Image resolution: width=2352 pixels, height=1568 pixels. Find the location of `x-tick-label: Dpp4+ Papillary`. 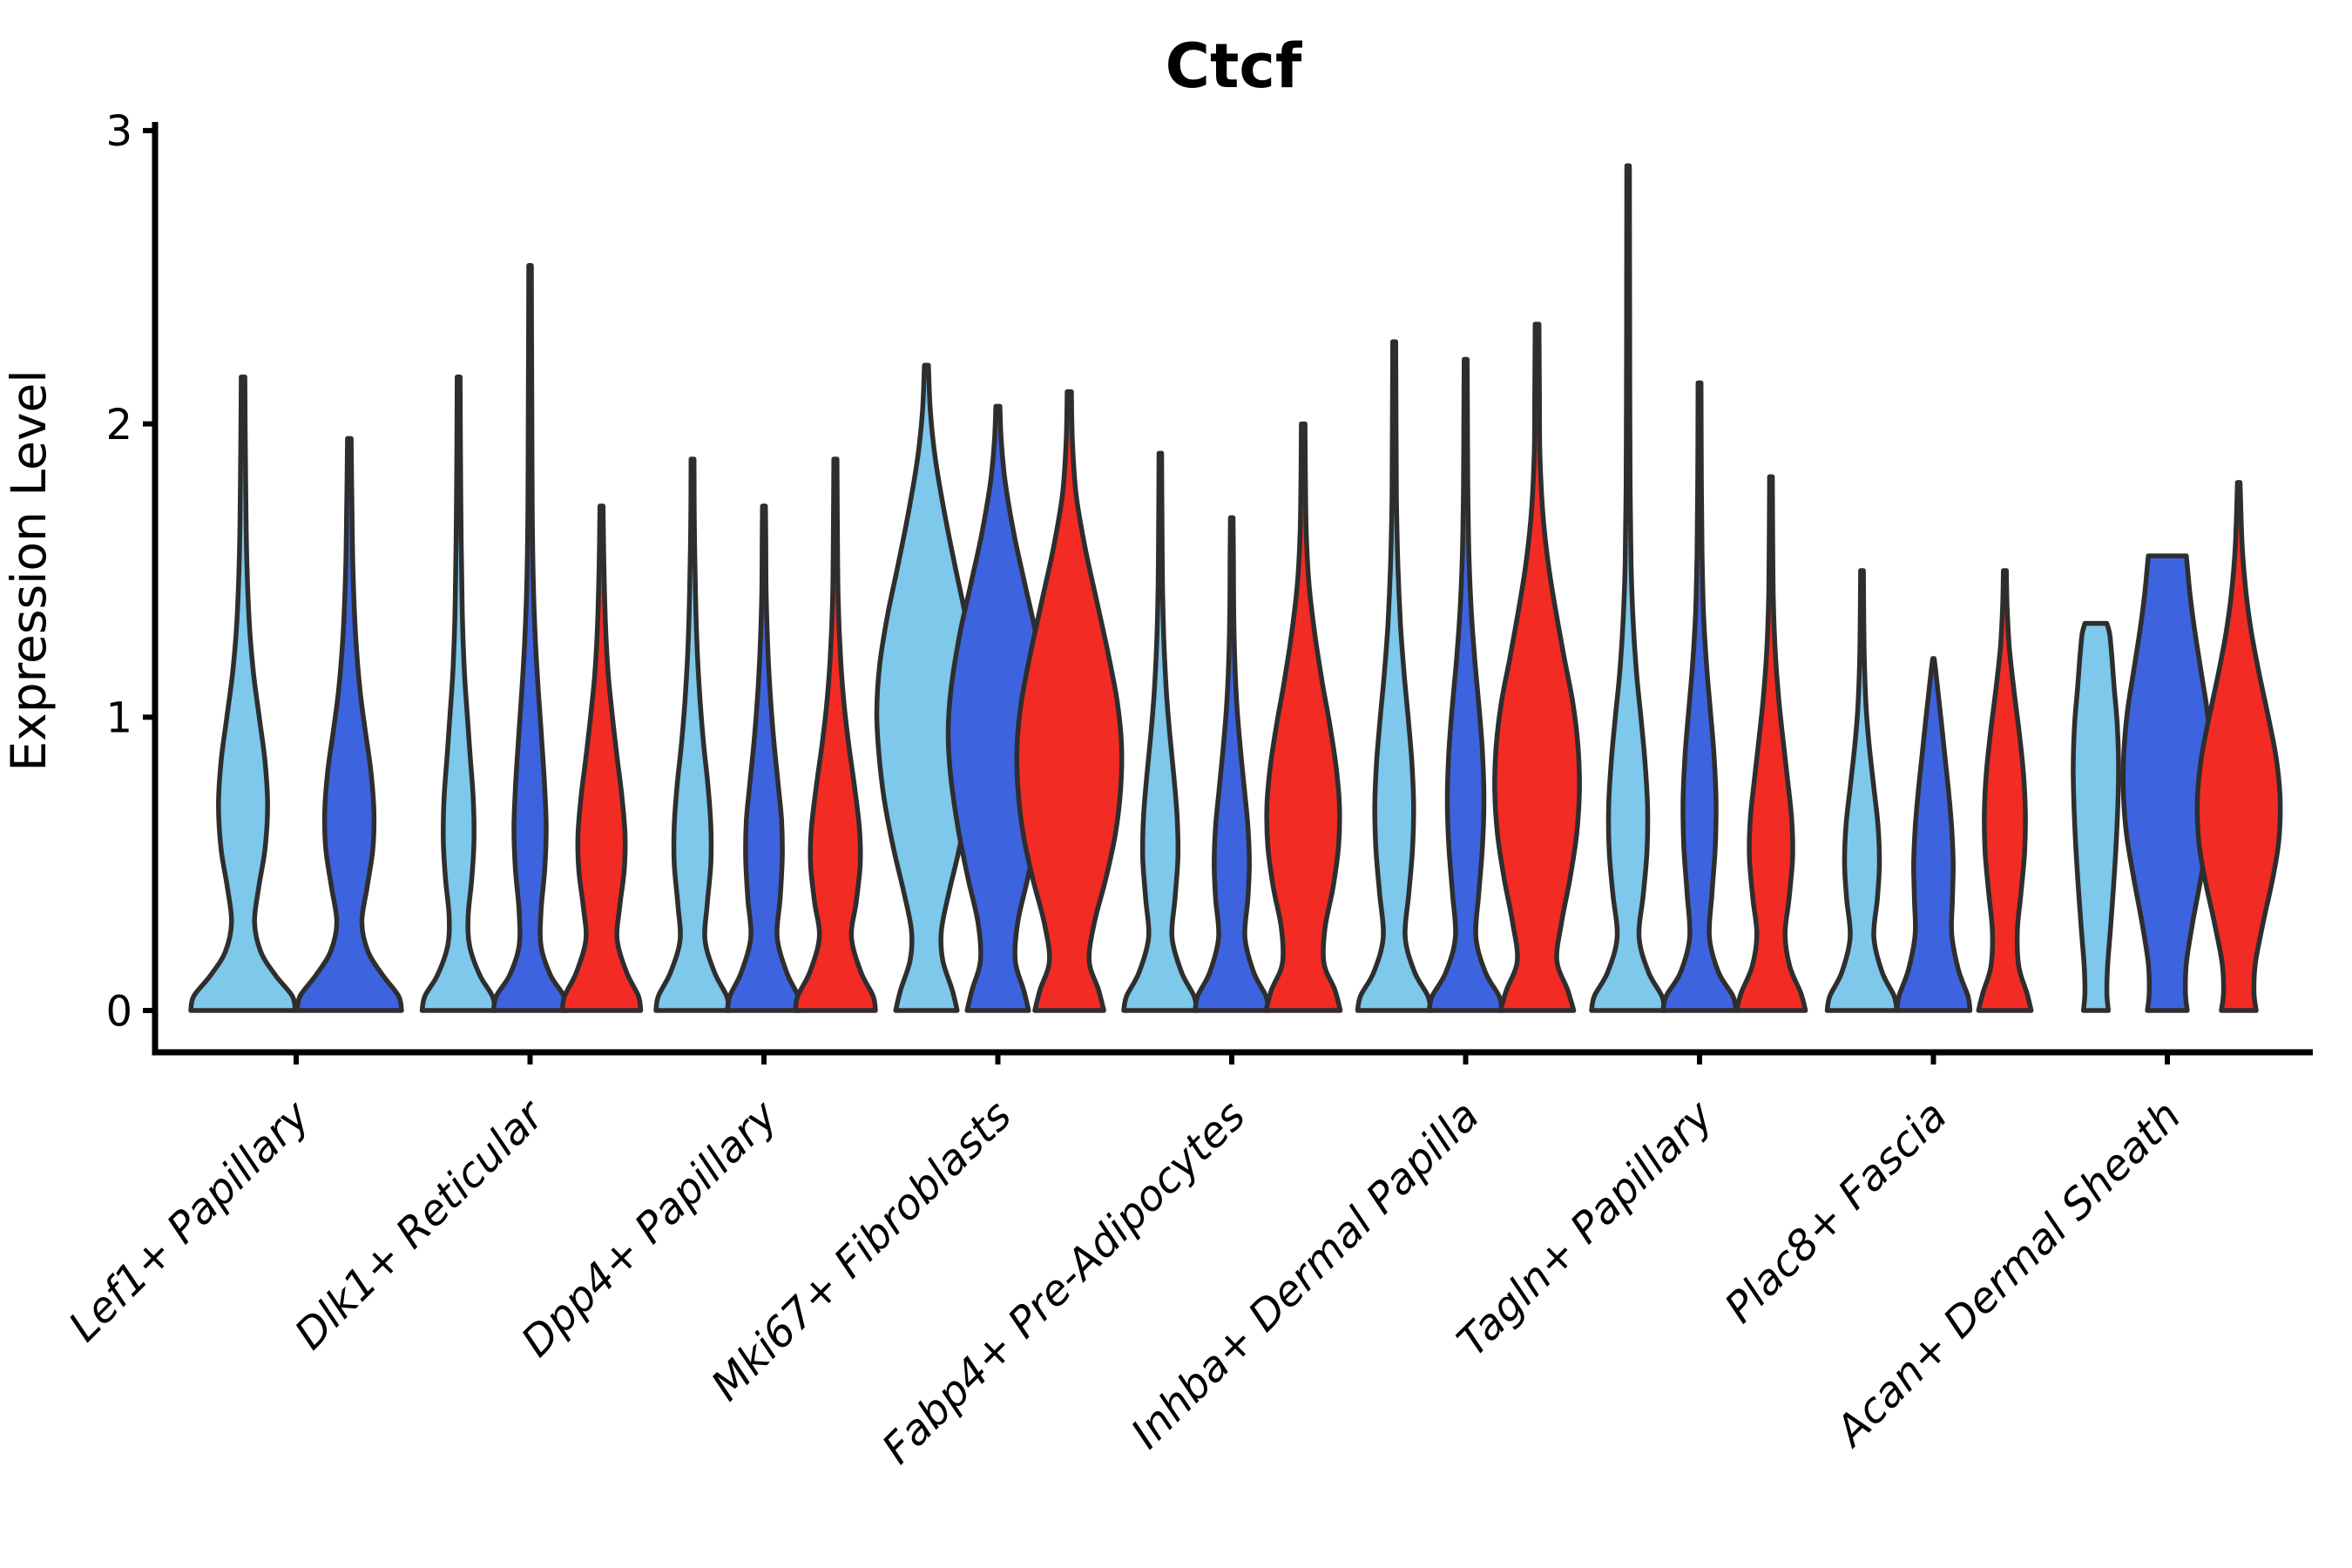

x-tick-label: Dpp4+ Papillary is located at coordinates (649, 1228).